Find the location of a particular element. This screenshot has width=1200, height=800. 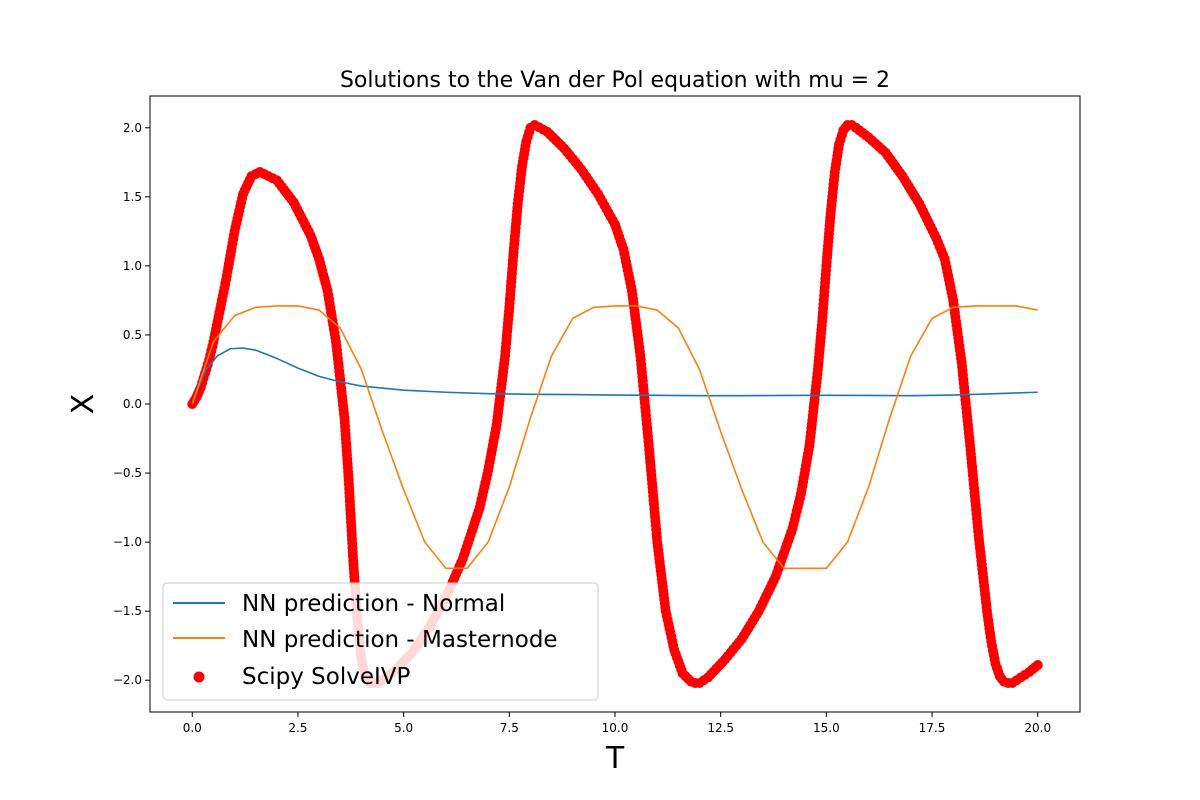

x-axis-ticks: 0.0 2.5 5.0 7.5 10.0 12.5 15.0 17.5 20.0 is located at coordinates (617, 723).